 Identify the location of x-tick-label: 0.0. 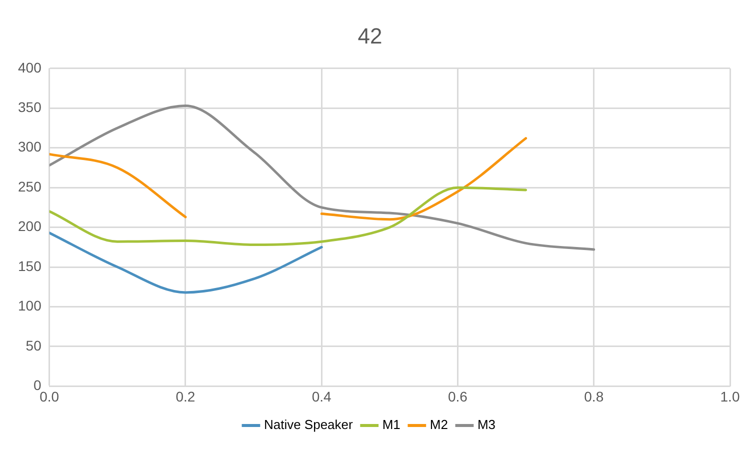
(50, 396).